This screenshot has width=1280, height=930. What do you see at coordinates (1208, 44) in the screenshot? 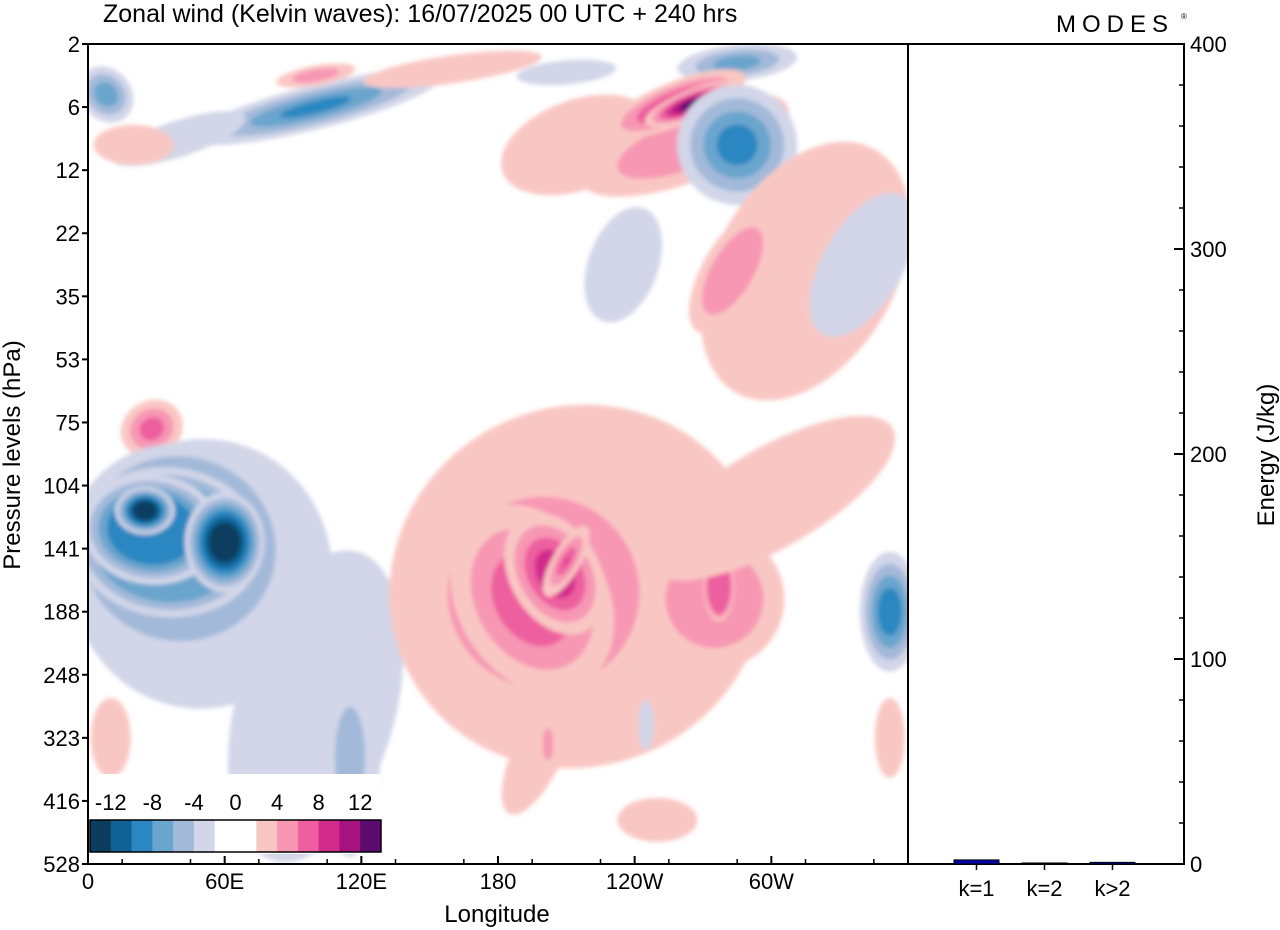
I see `energy-tick-label: 400` at bounding box center [1208, 44].